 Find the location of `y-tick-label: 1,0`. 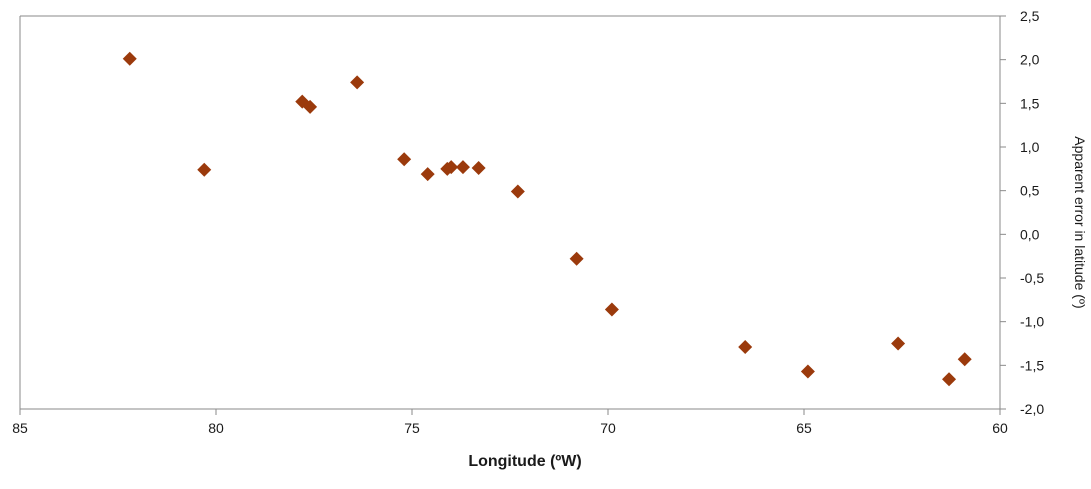

y-tick-label: 1,0 is located at coordinates (1030, 147).